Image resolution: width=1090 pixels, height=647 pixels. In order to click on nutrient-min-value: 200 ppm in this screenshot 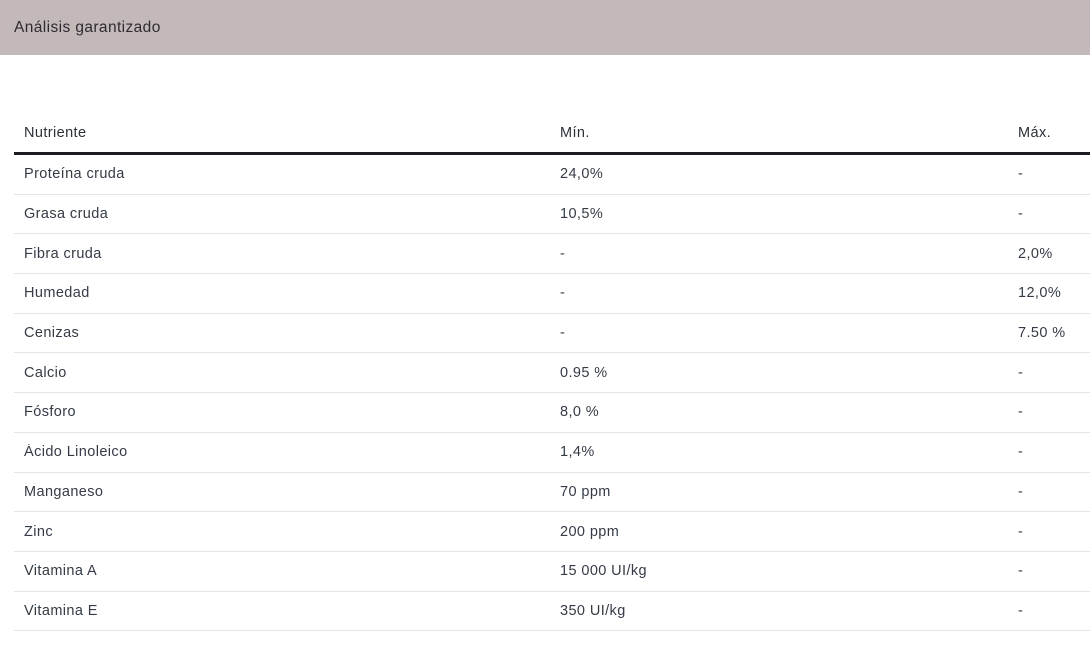, I will do `click(590, 531)`.